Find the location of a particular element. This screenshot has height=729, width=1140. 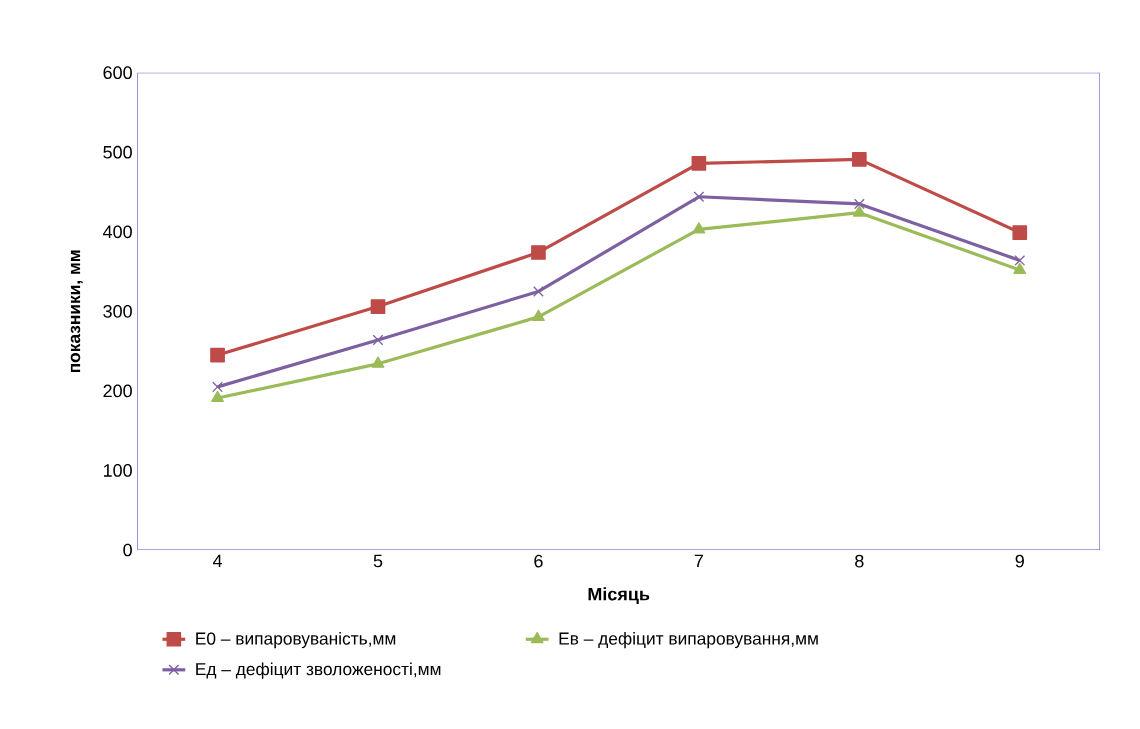

y-axis-title: показники, мм is located at coordinates (76, 311).